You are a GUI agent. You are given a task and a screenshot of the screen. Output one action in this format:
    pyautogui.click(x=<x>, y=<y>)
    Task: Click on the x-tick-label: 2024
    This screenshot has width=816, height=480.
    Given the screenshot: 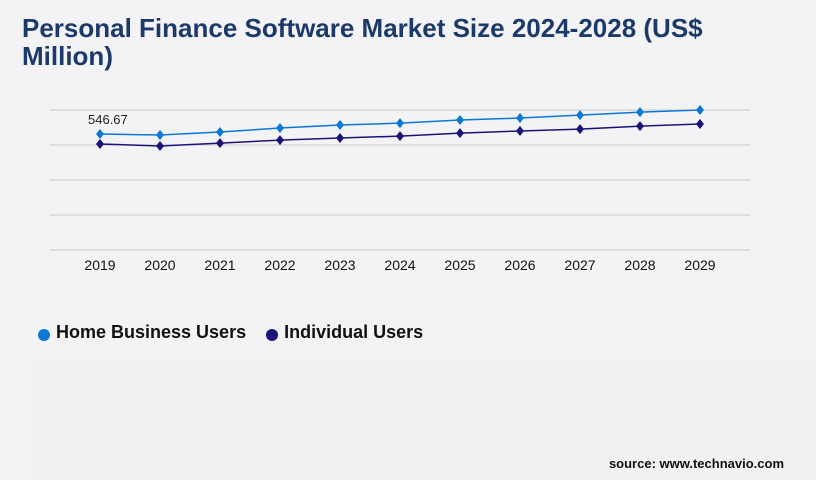 What is the action you would take?
    pyautogui.click(x=399, y=265)
    